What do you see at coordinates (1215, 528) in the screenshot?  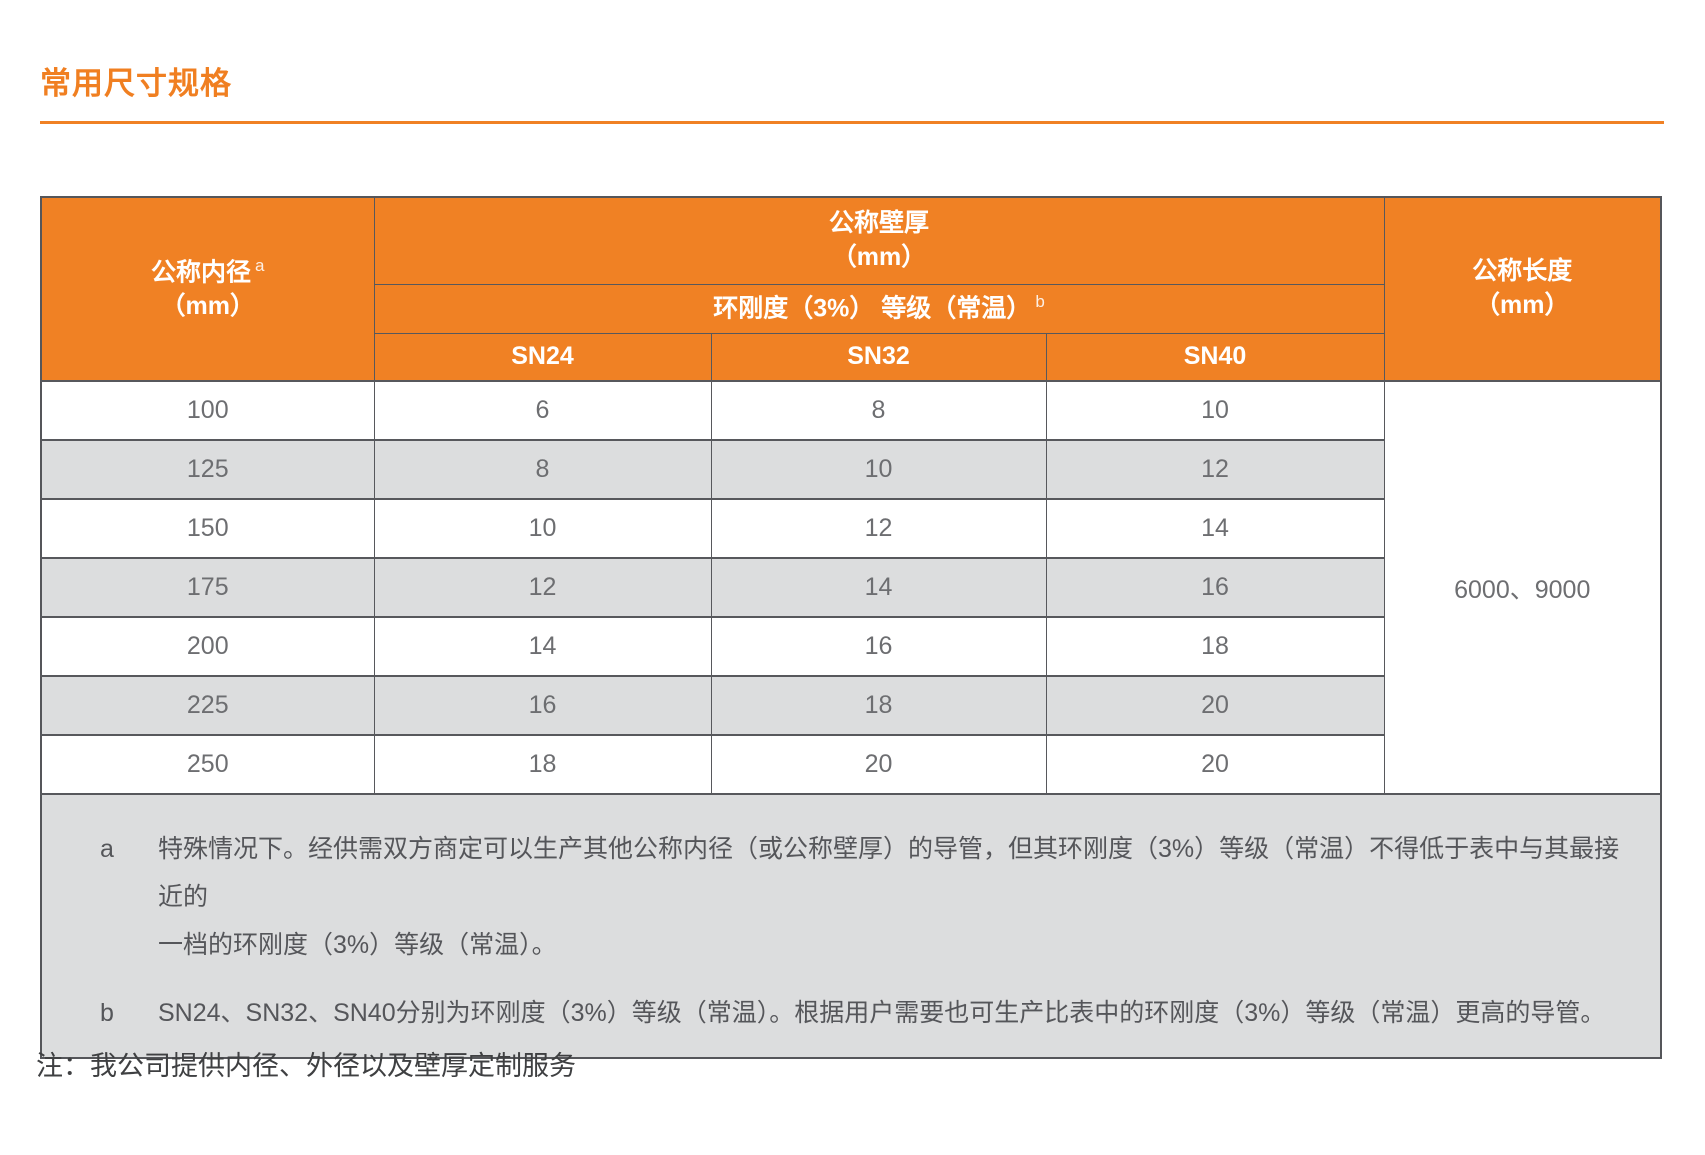 I see `cell-sn40: 14` at bounding box center [1215, 528].